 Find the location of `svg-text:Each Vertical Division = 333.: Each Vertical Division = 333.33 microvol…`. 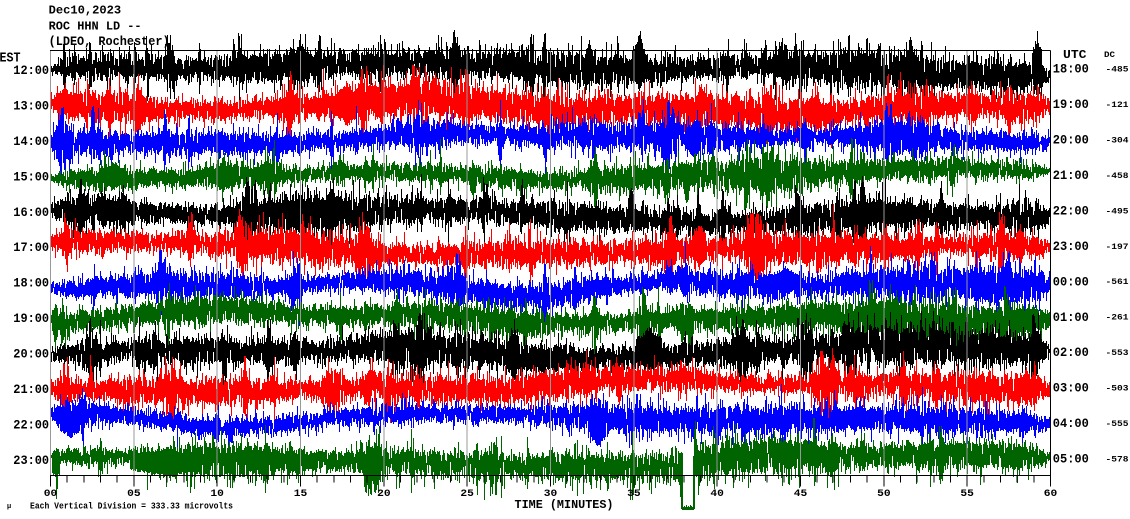

svg-text:Each Vertical Division = 333.: Each Vertical Division = 333.33 microvol… is located at coordinates (131, 507).